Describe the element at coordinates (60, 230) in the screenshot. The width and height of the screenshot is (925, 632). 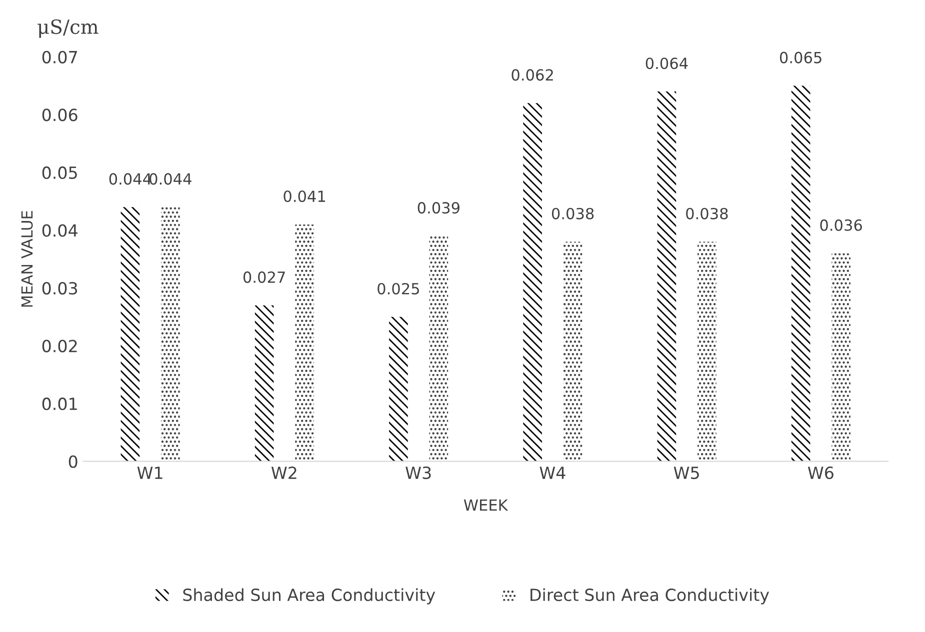
I see `y-tick-label: 0.04` at that location.